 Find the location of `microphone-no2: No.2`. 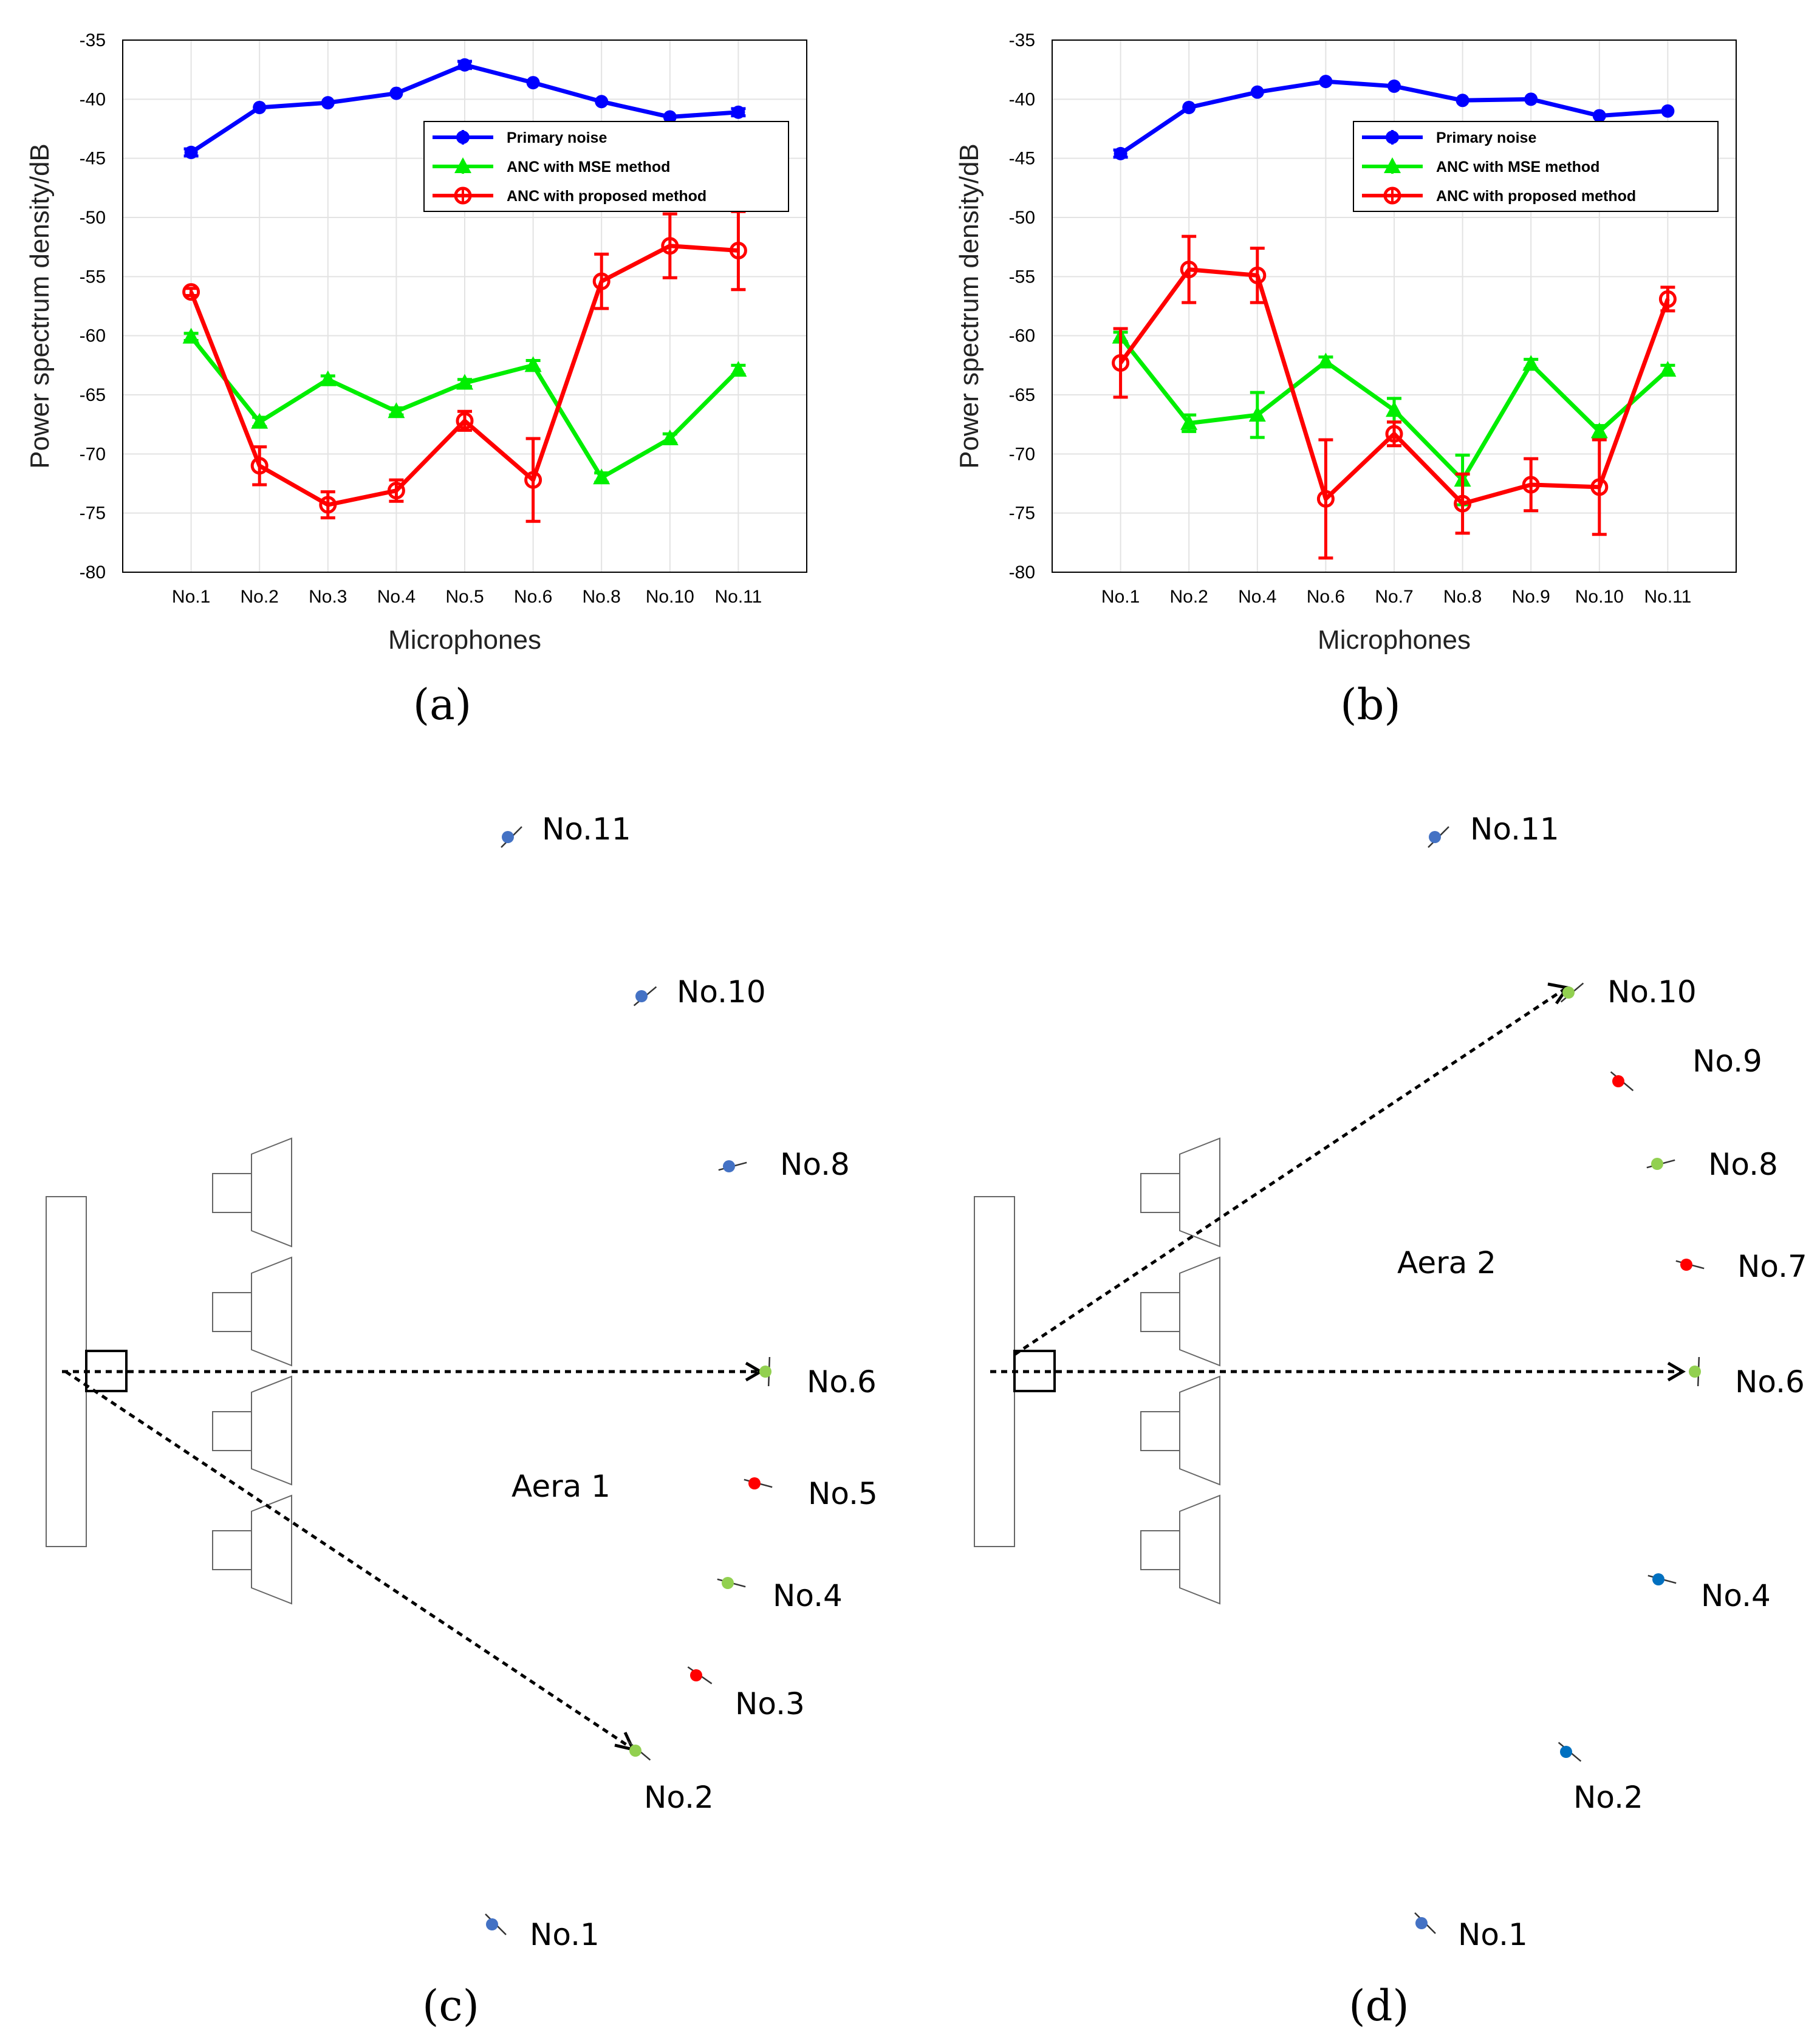

microphone-no2: No.2 is located at coordinates (1600, 1778).